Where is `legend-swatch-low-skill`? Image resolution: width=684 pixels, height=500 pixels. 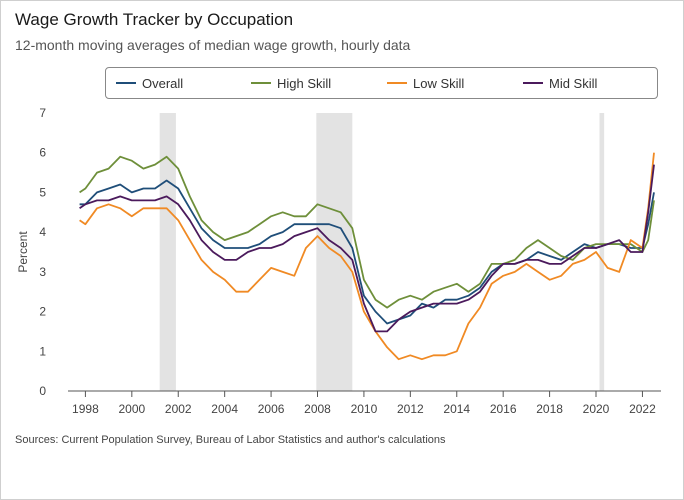
legend-swatch-low-skill is located at coordinates (397, 83).